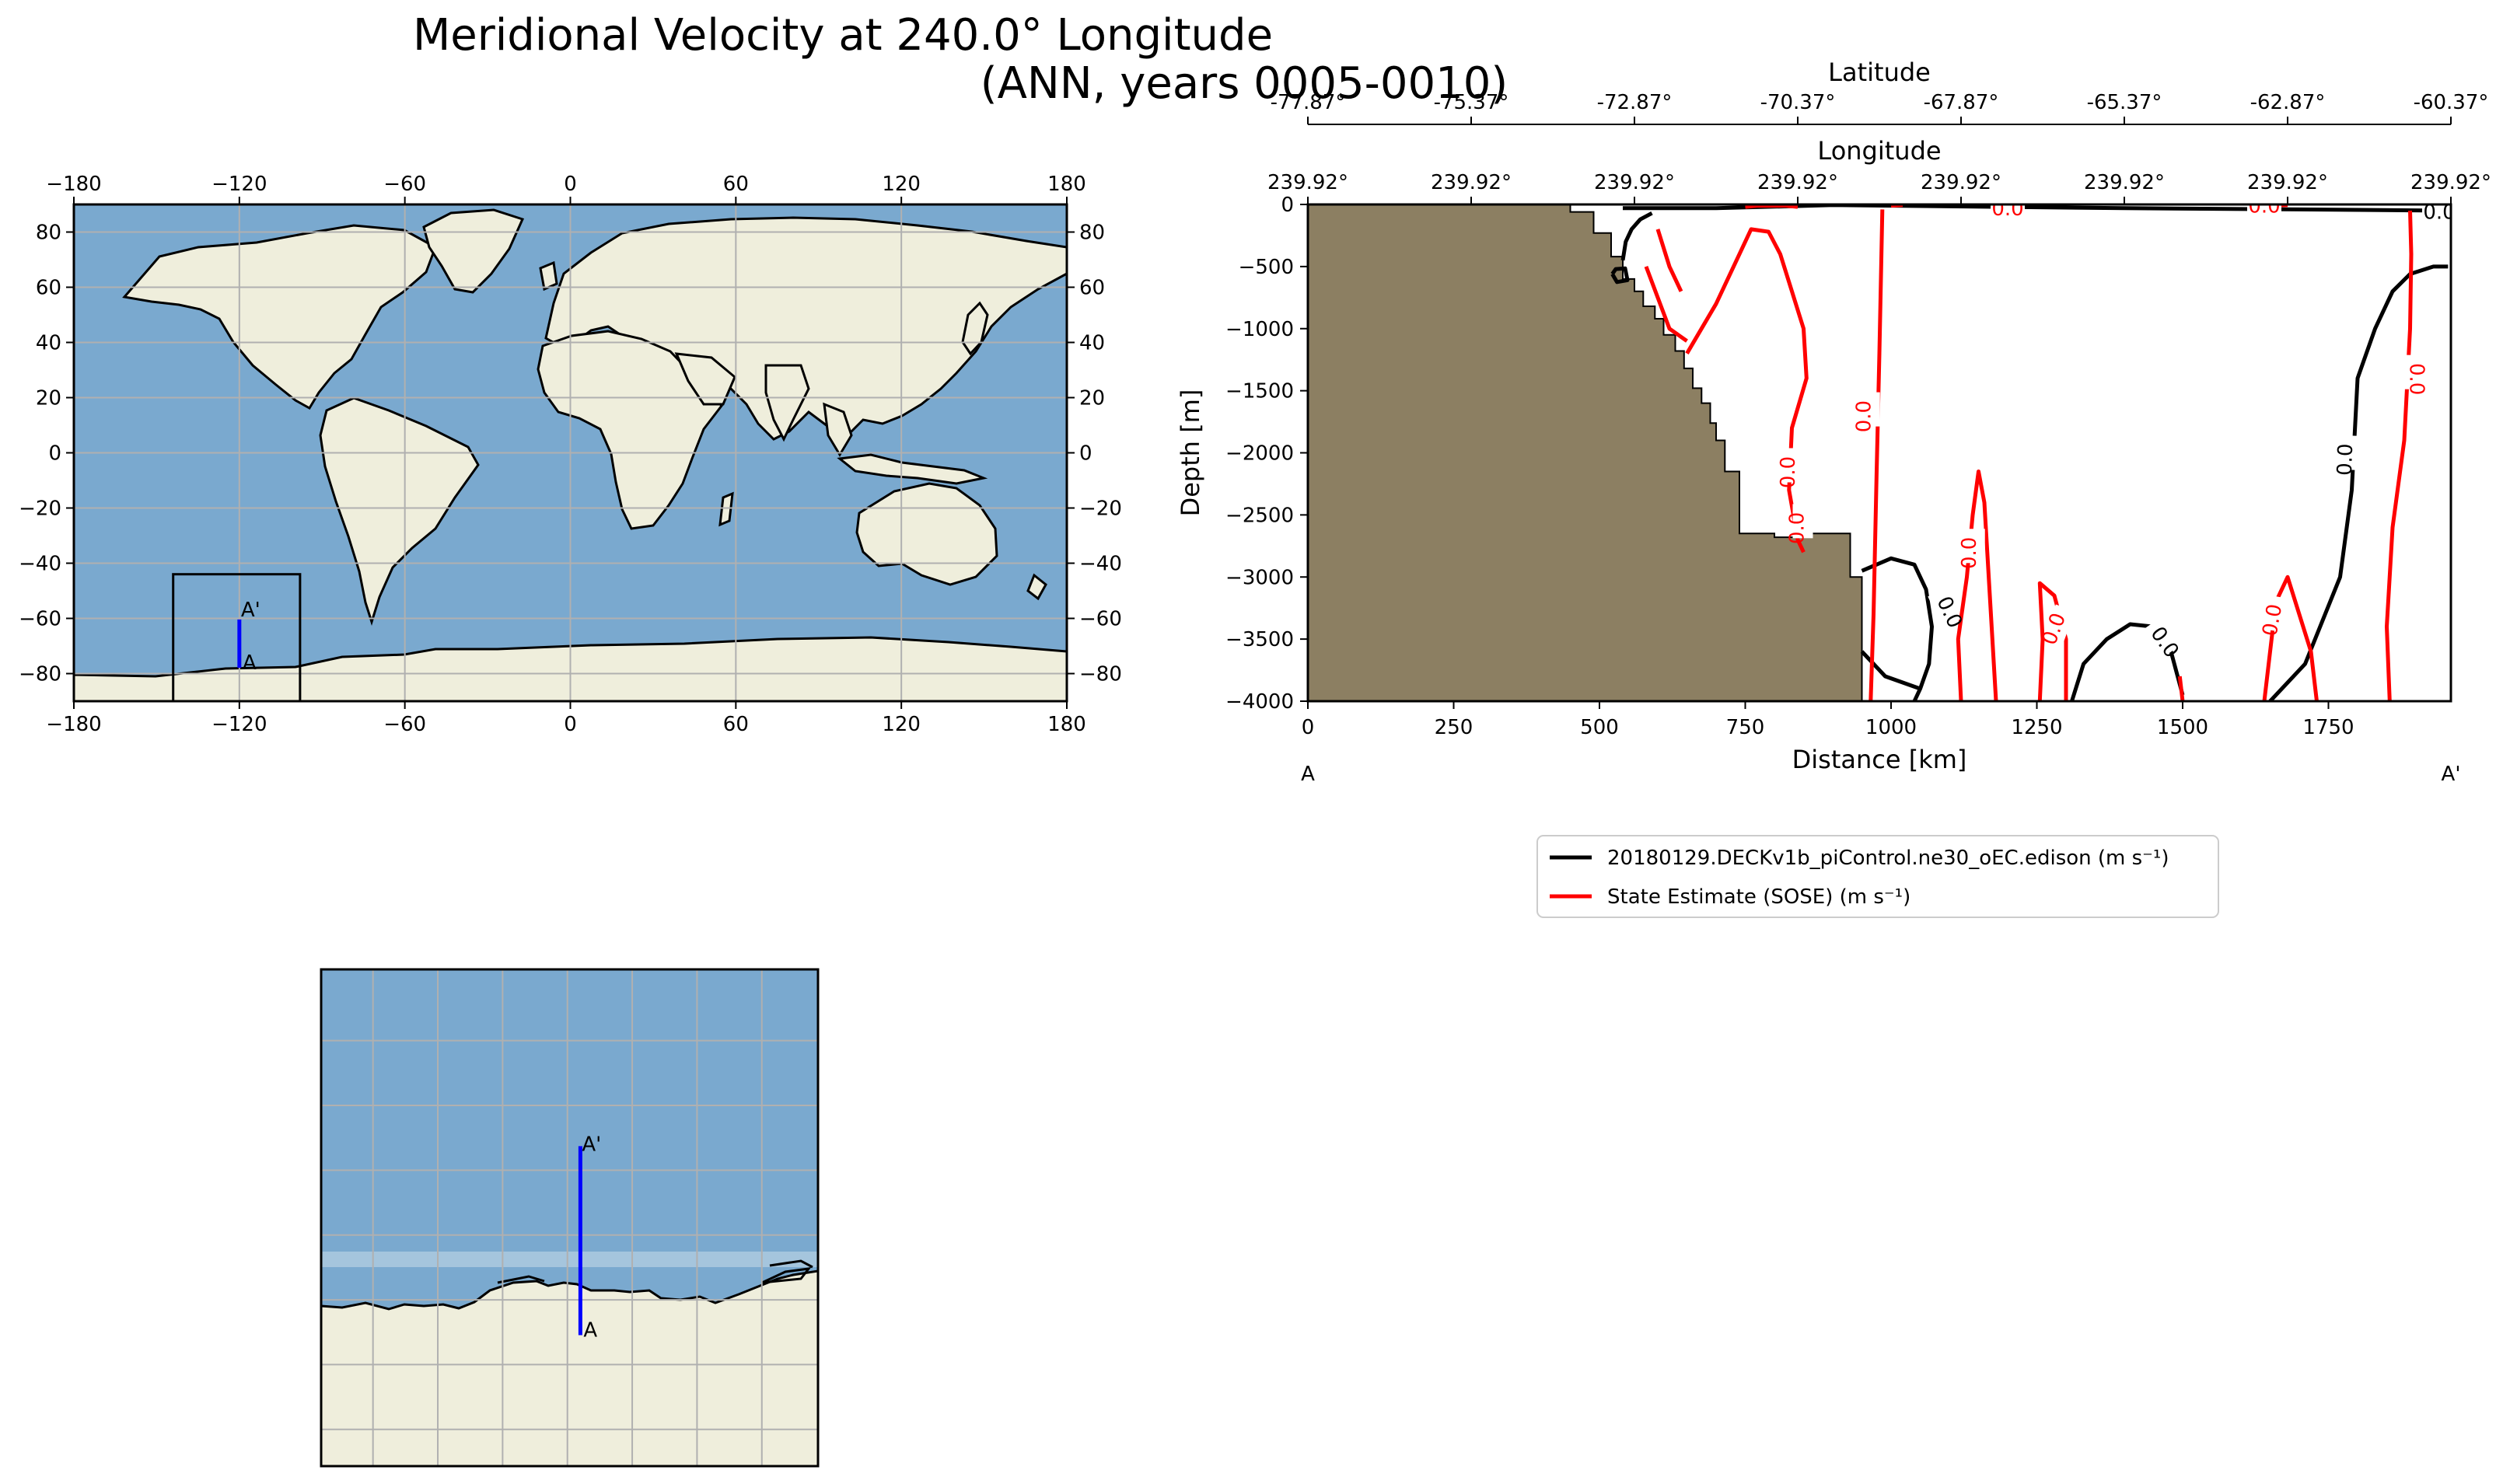  I want to click on land-arabia, so click(705, 379).